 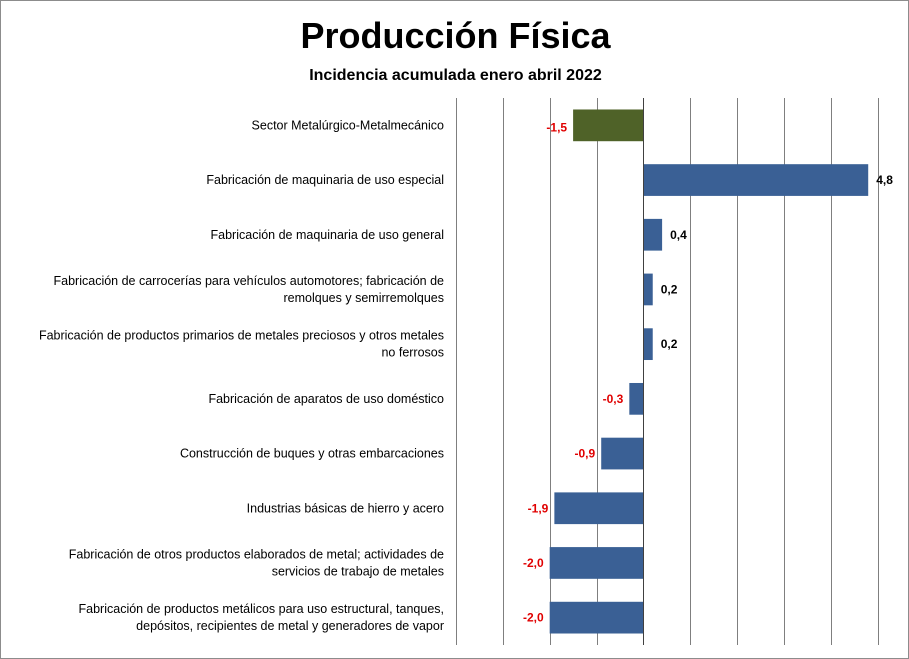 I want to click on category-label-line: remolques y semirremolques, so click(x=364, y=298).